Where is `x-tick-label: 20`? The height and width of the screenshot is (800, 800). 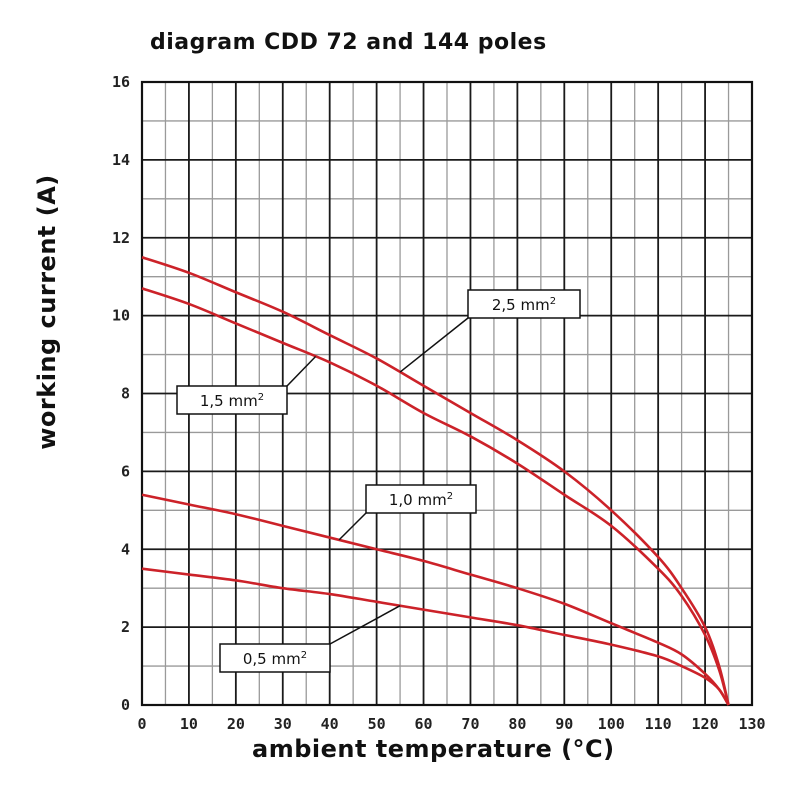
x-tick-label: 20 is located at coordinates (236, 724).